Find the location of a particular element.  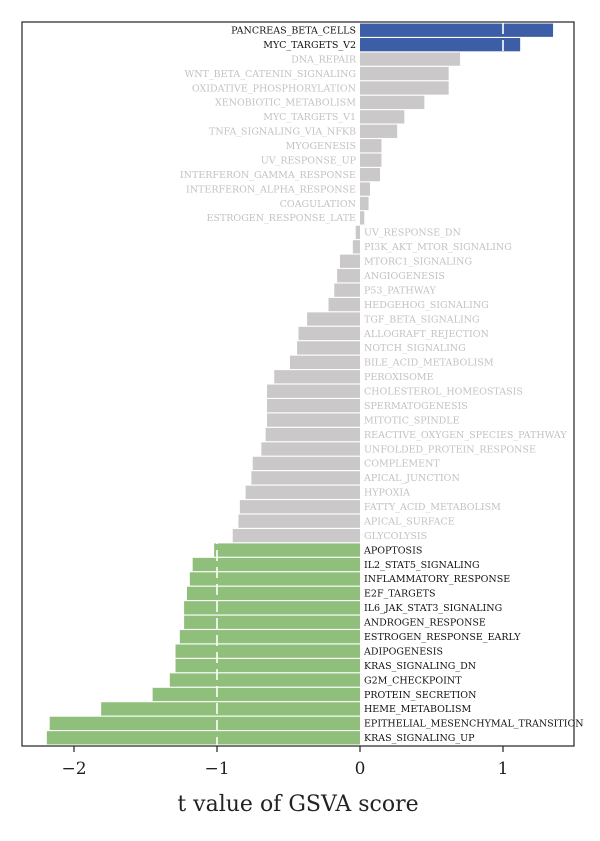

category-label: REACTIVE_OXYGEN_SPECIES_PATHWAY is located at coordinates (465, 435).